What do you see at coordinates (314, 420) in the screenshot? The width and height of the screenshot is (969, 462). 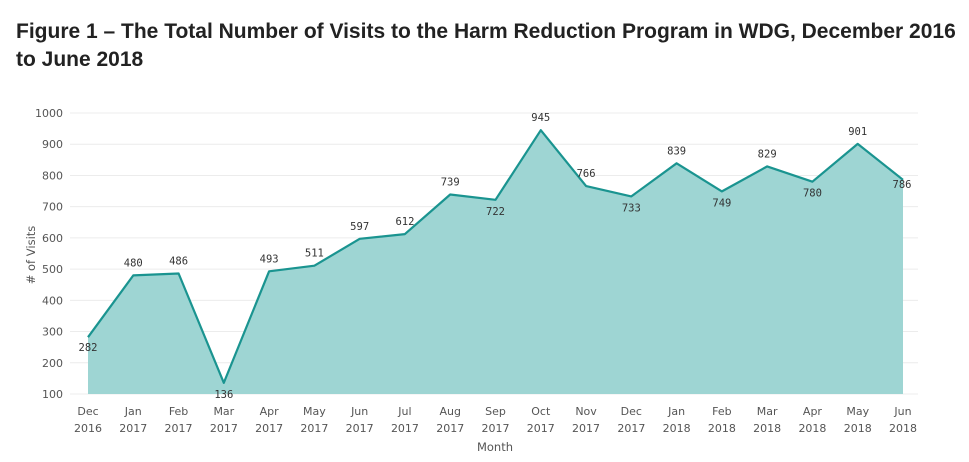 I see `x-tick-label: May 2017` at bounding box center [314, 420].